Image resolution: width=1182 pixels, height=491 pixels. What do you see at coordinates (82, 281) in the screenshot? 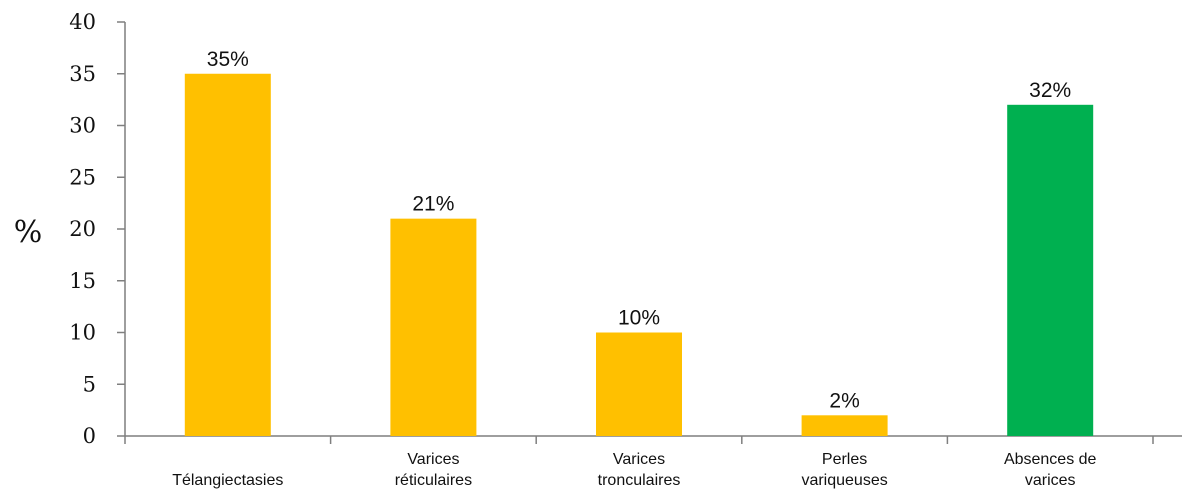
I see `y-tick-label: 15` at bounding box center [82, 281].